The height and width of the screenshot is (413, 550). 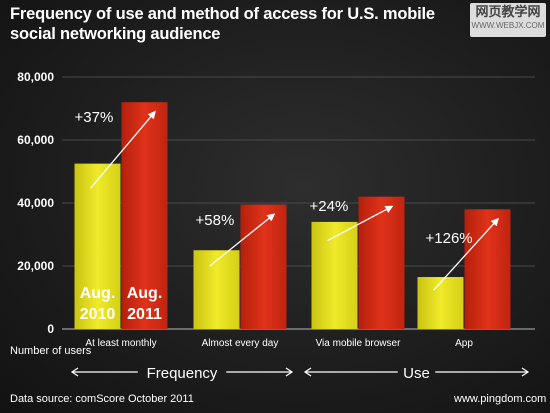 What do you see at coordinates (50, 329) in the screenshot?
I see `y-tick-label: 0` at bounding box center [50, 329].